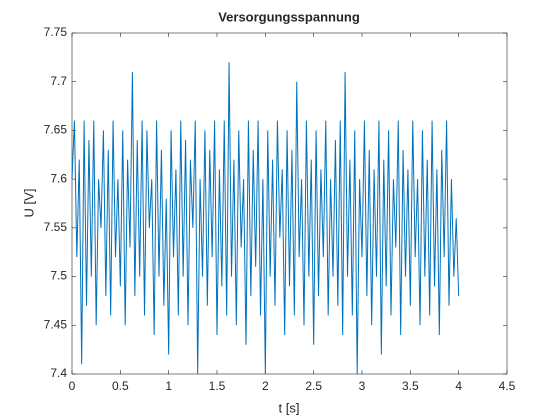  What do you see at coordinates (56, 130) in the screenshot?
I see `y-tick-label: 7.65` at bounding box center [56, 130].